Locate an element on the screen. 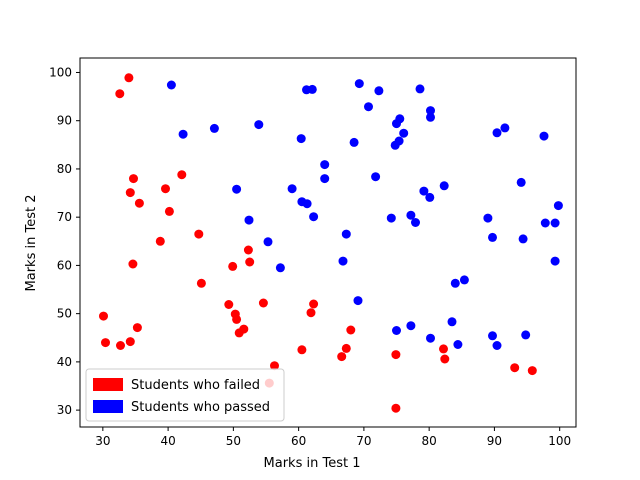  legend-box is located at coordinates (185, 395).